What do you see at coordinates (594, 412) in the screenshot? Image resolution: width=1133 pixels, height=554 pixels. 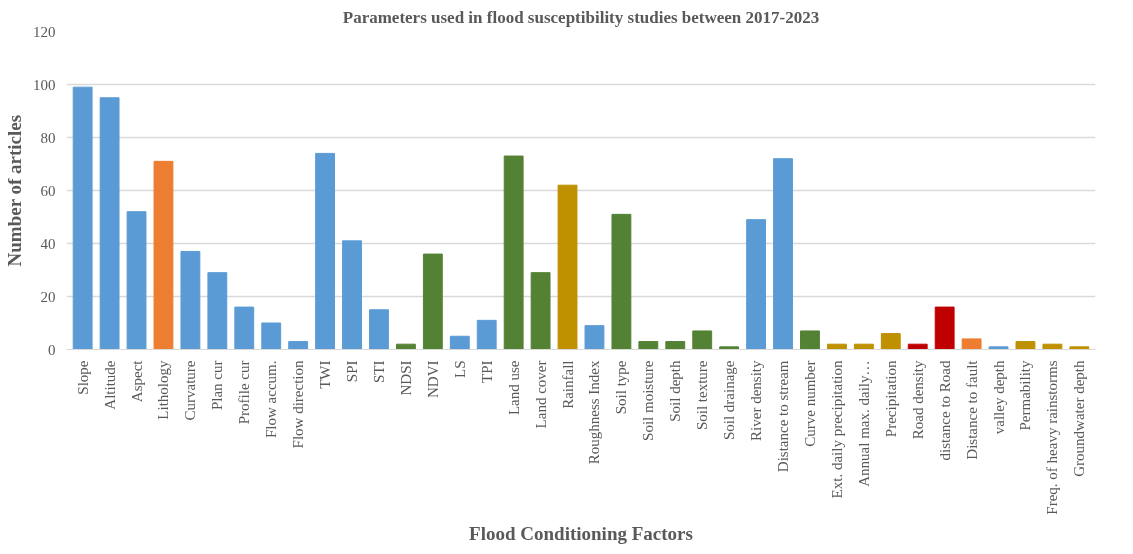 I see `x-tick-label: Roughness Index` at bounding box center [594, 412].